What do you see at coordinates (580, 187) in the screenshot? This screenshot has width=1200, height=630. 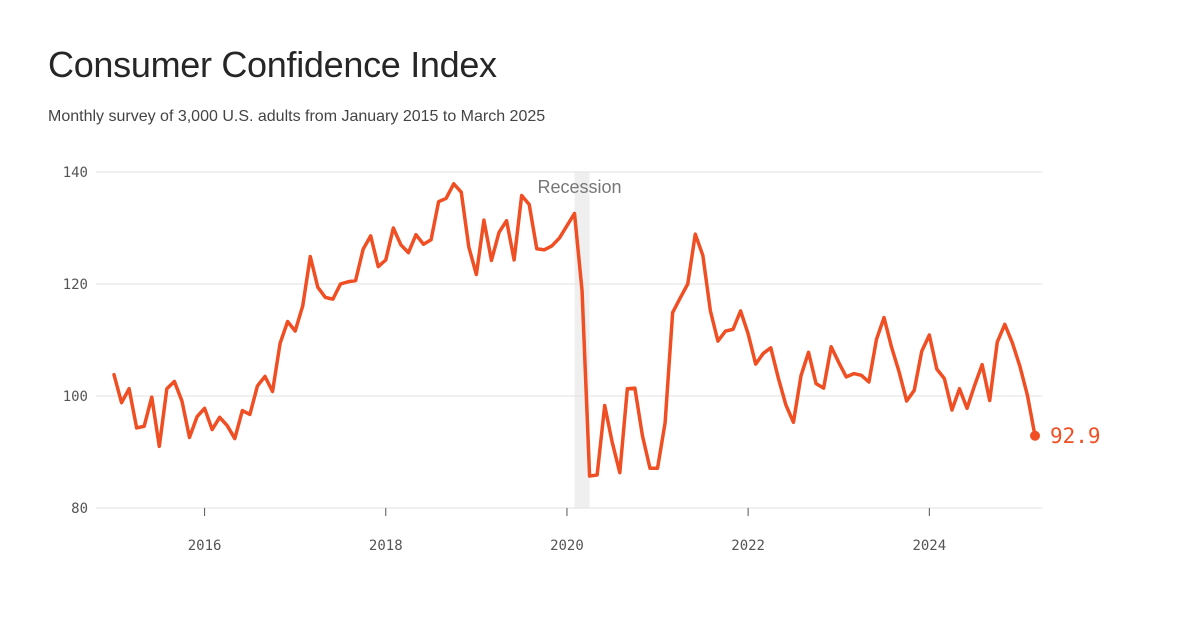 I see `recession-label: Recession` at bounding box center [580, 187].